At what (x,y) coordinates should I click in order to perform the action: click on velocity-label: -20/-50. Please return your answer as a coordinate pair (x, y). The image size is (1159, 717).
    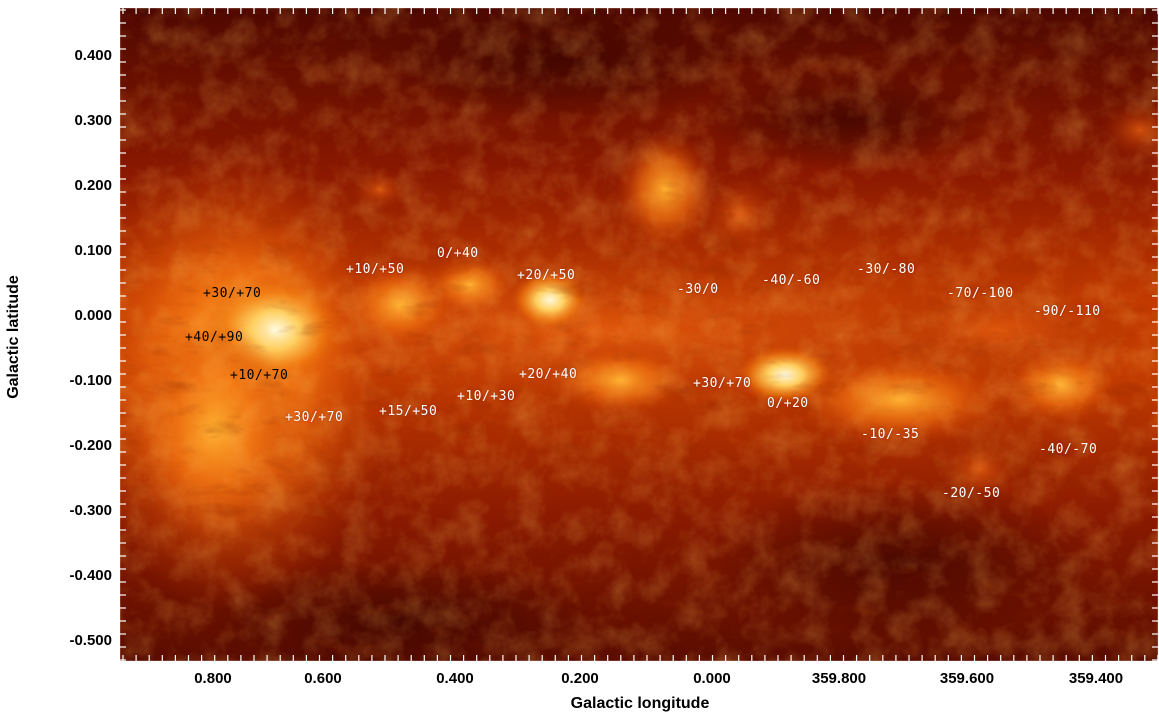
    Looking at the image, I should click on (971, 493).